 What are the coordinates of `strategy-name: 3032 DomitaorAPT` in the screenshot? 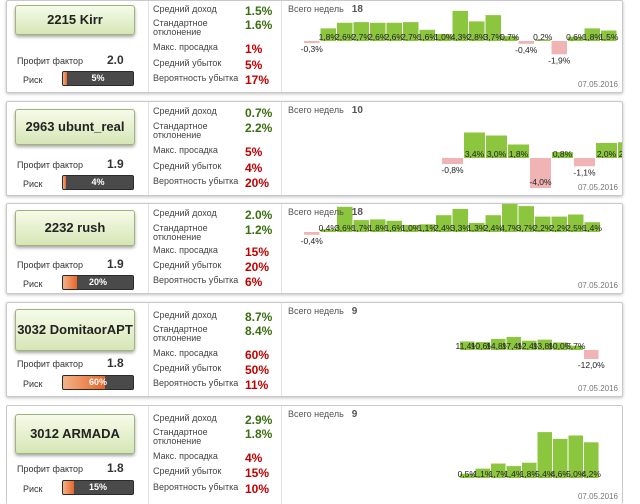 It's located at (75, 329).